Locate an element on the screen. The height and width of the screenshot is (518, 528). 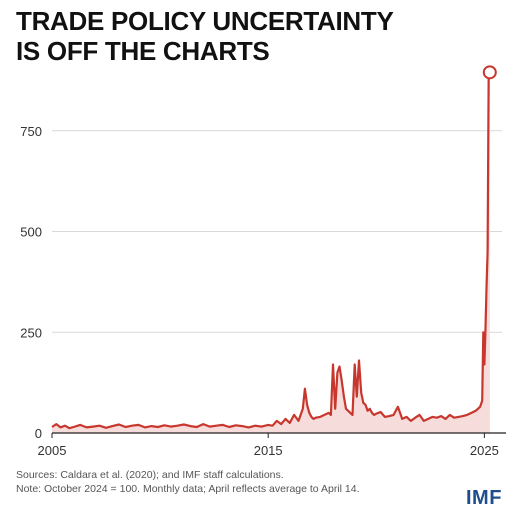
annotation-layer is located at coordinates (489, 72).